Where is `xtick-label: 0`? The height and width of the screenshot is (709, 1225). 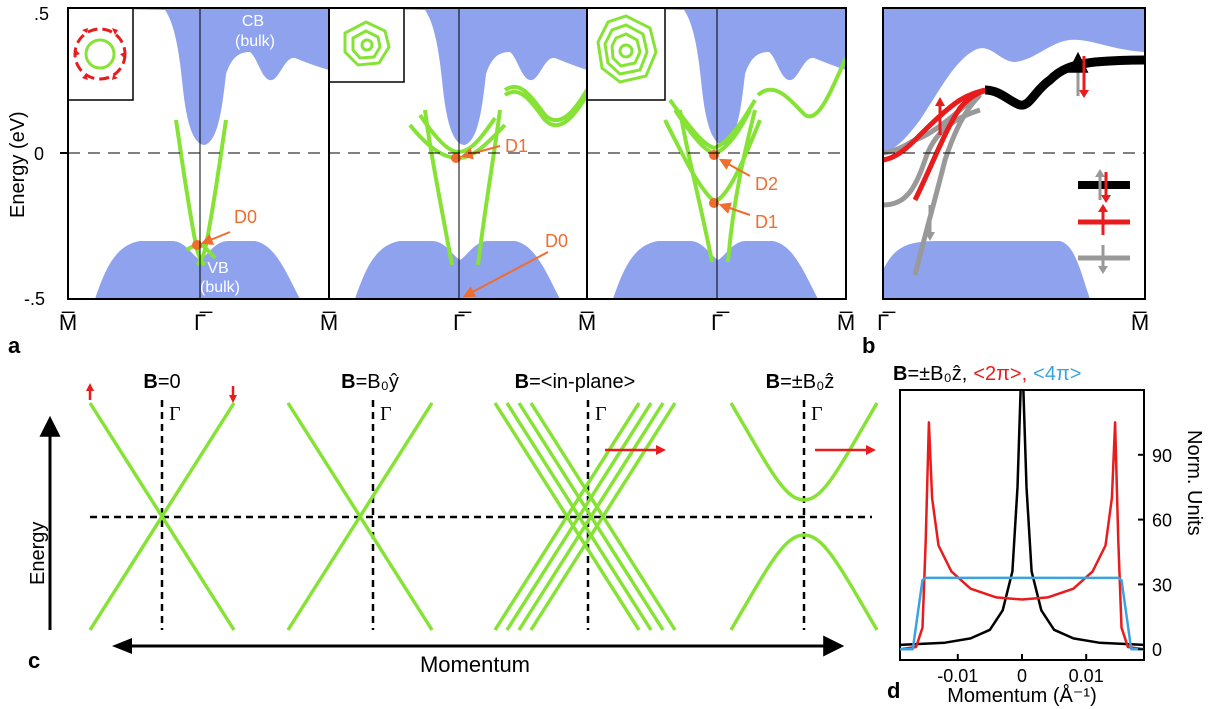
xtick-label: 0 is located at coordinates (1022, 676).